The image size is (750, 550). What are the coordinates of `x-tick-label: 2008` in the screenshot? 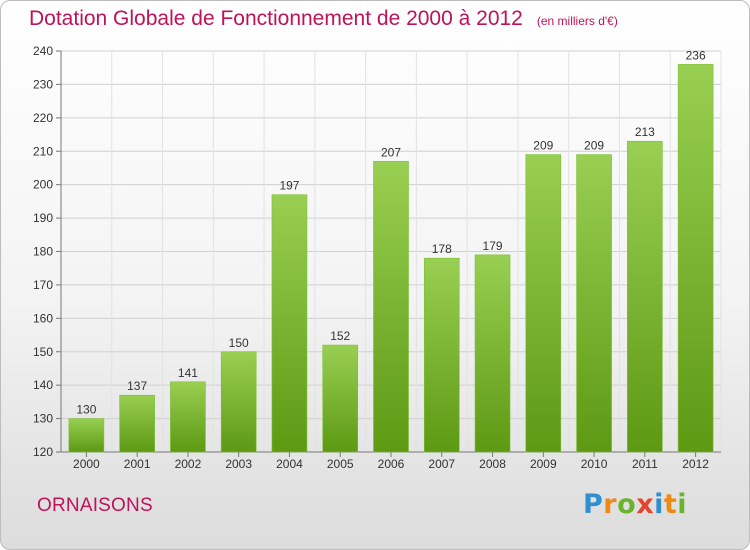 It's located at (492, 464).